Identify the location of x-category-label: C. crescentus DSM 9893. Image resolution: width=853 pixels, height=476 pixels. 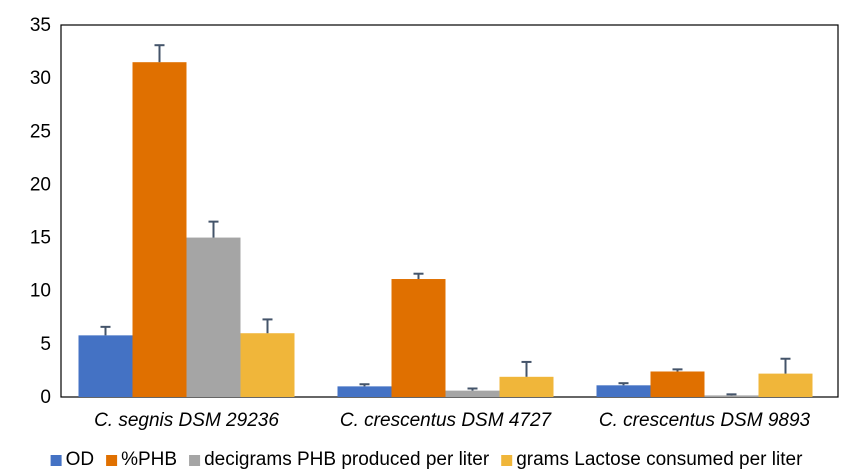
(705, 420).